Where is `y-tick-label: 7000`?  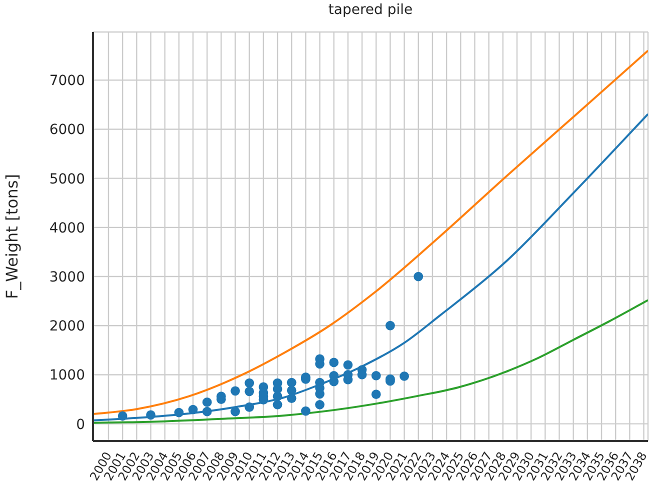
y-tick-label: 7000 is located at coordinates (67, 81).